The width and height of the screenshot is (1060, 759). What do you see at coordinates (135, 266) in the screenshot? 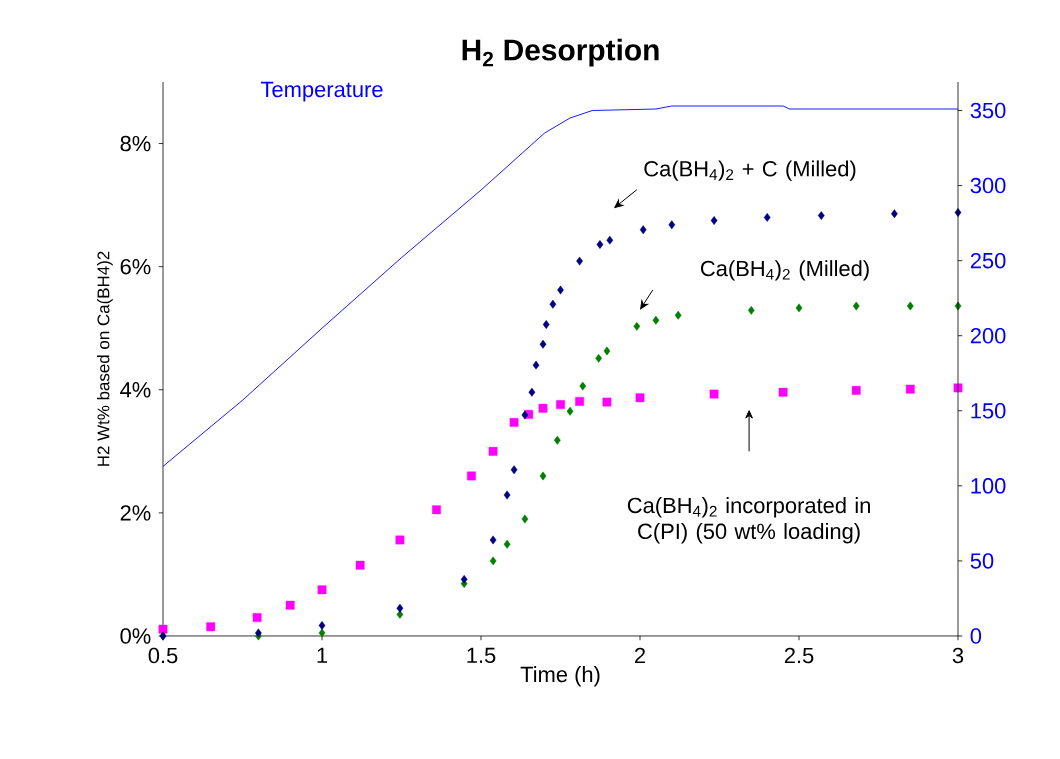
I see `y-tick-label: 6%` at bounding box center [135, 266].